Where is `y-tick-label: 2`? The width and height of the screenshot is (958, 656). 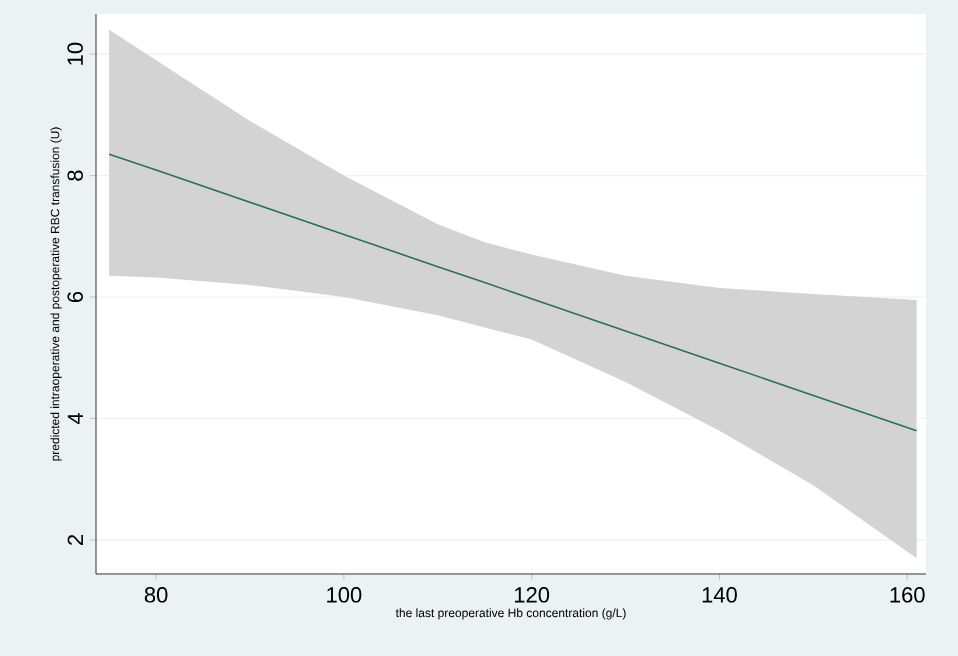
y-tick-label: 2 is located at coordinates (75, 539).